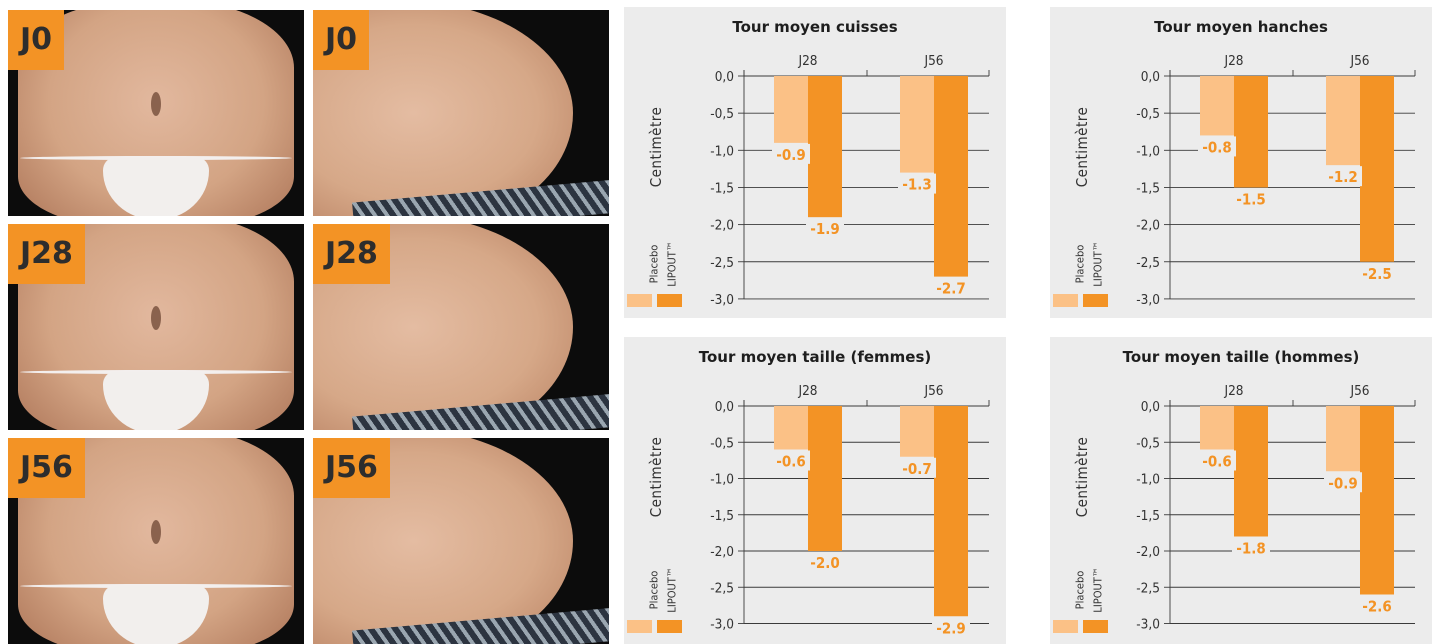  I want to click on legend-swatch-placebo, so click(1065, 626).